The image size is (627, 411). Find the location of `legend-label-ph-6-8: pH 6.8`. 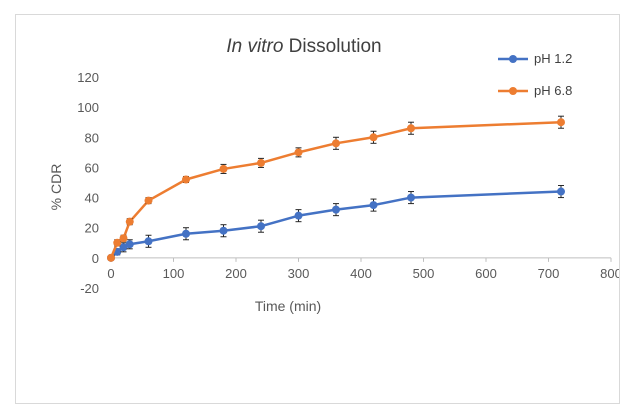

legend-label-ph-6-8: pH 6.8 is located at coordinates (553, 90).